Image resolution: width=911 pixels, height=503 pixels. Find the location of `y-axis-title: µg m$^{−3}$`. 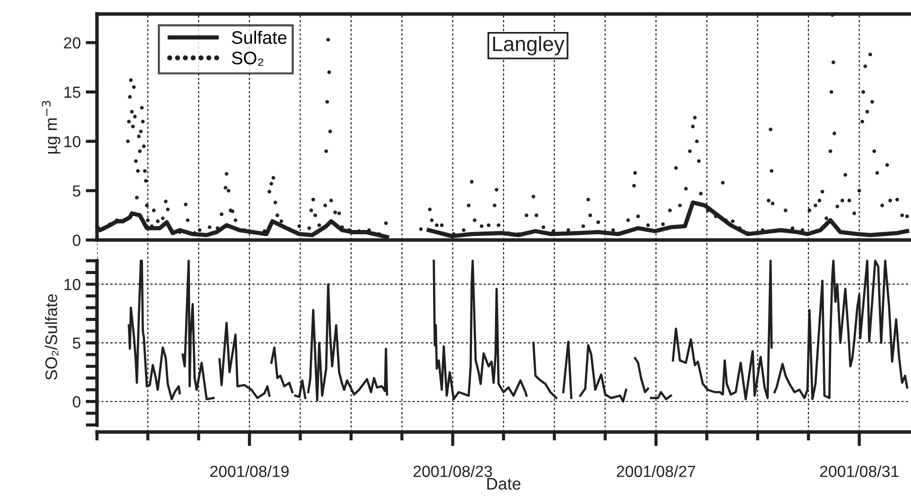

y-axis-title: µg m$^{−3}$ is located at coordinates (51, 127).